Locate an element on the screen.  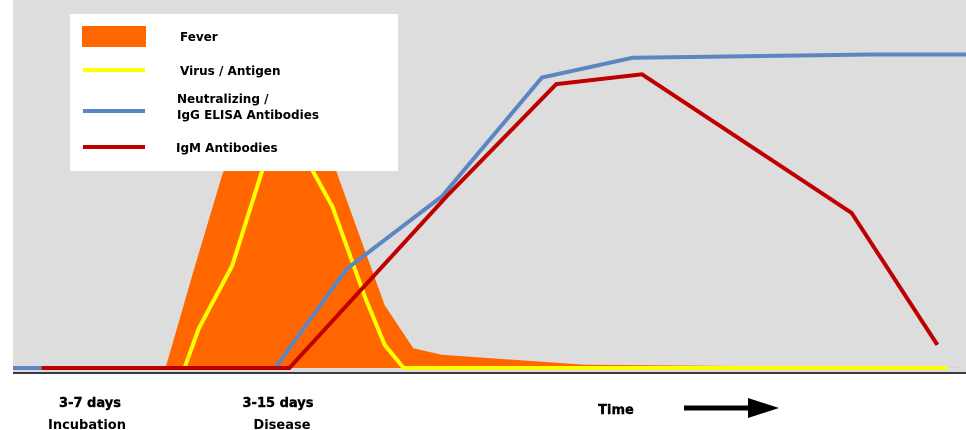
legend-swatch-fever is located at coordinates (114, 36).